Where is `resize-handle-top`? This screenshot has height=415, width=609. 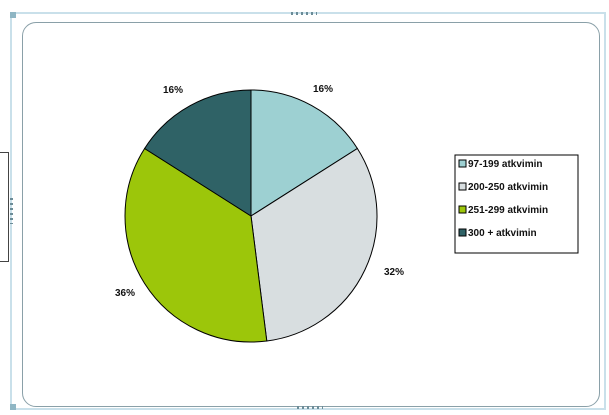 resize-handle-top is located at coordinates (304, 13).